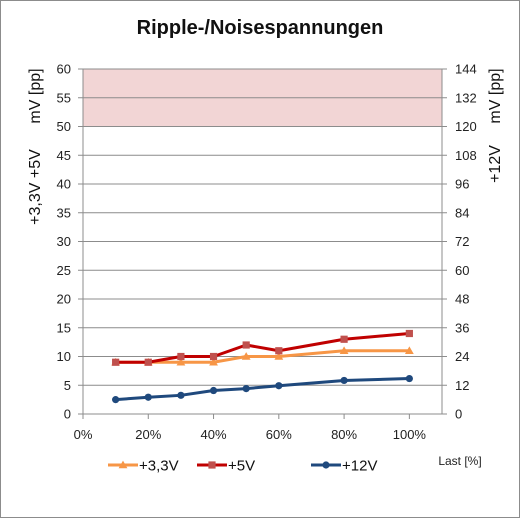  Describe the element at coordinates (462, 270) in the screenshot. I see `y-right-tick-label: 60` at that location.